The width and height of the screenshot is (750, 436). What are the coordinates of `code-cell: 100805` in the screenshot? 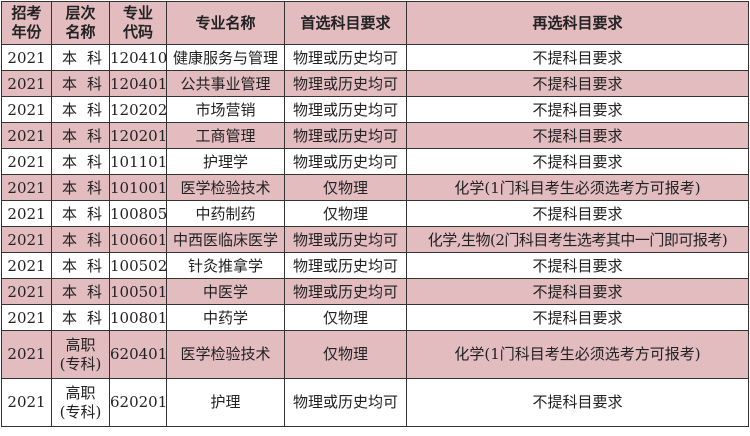 It's located at (138, 213).